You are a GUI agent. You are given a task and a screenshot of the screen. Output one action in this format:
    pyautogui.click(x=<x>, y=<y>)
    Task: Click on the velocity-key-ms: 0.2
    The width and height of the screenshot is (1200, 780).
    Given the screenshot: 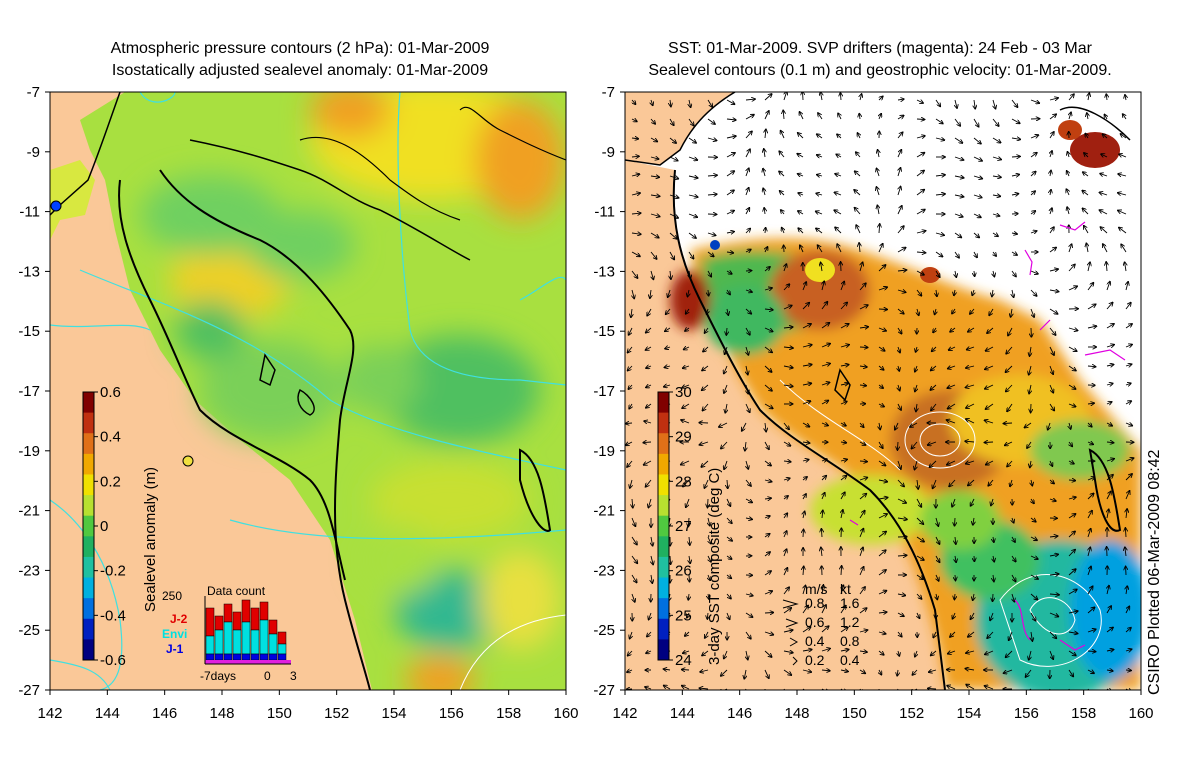 What is the action you would take?
    pyautogui.click(x=815, y=660)
    